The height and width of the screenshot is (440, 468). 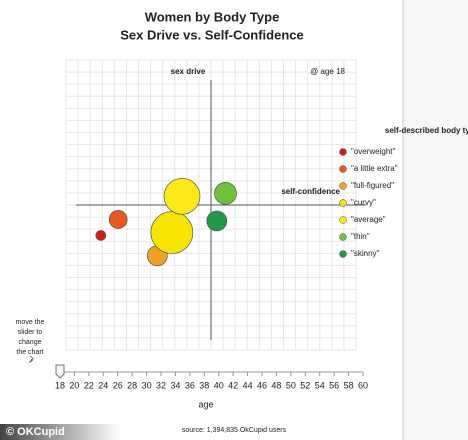 What do you see at coordinates (29, 352) in the screenshot?
I see `slider-hint: the chart` at bounding box center [29, 352].